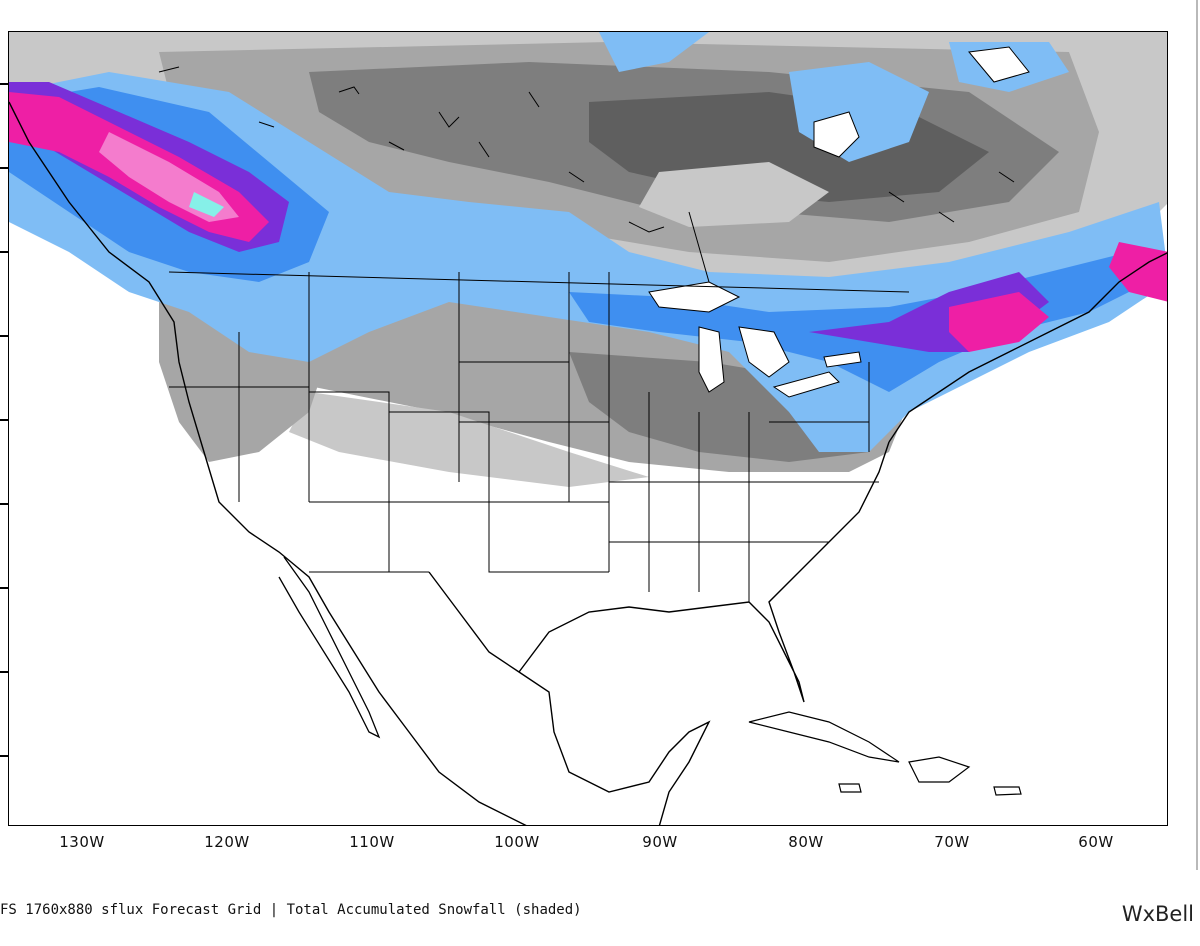 The height and width of the screenshot is (946, 1200). Describe the element at coordinates (1007, 791) in the screenshot. I see `puerto-rico-outline` at that location.